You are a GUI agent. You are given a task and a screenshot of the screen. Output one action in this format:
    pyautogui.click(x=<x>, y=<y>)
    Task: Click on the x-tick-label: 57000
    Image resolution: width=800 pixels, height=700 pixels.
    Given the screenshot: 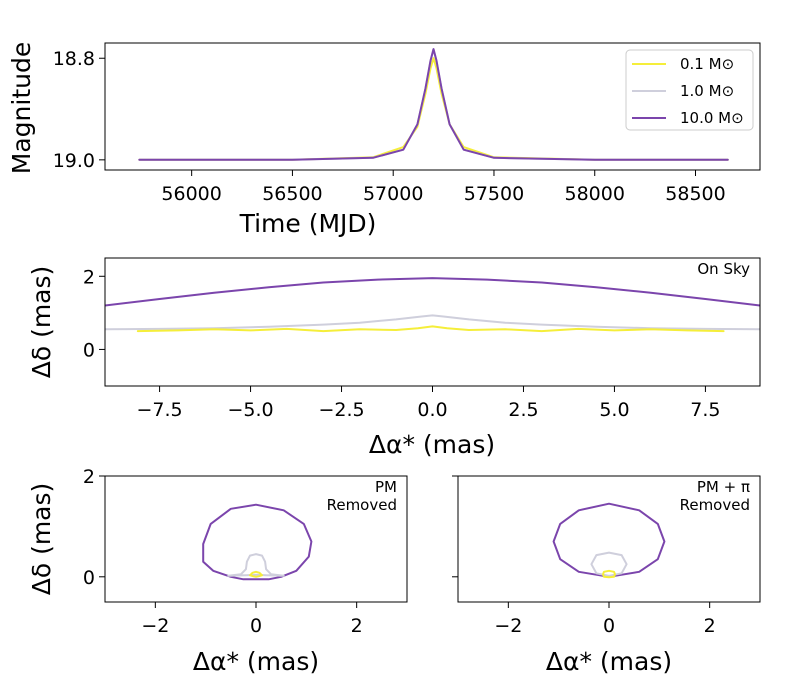 What is the action you would take?
    pyautogui.click(x=393, y=194)
    